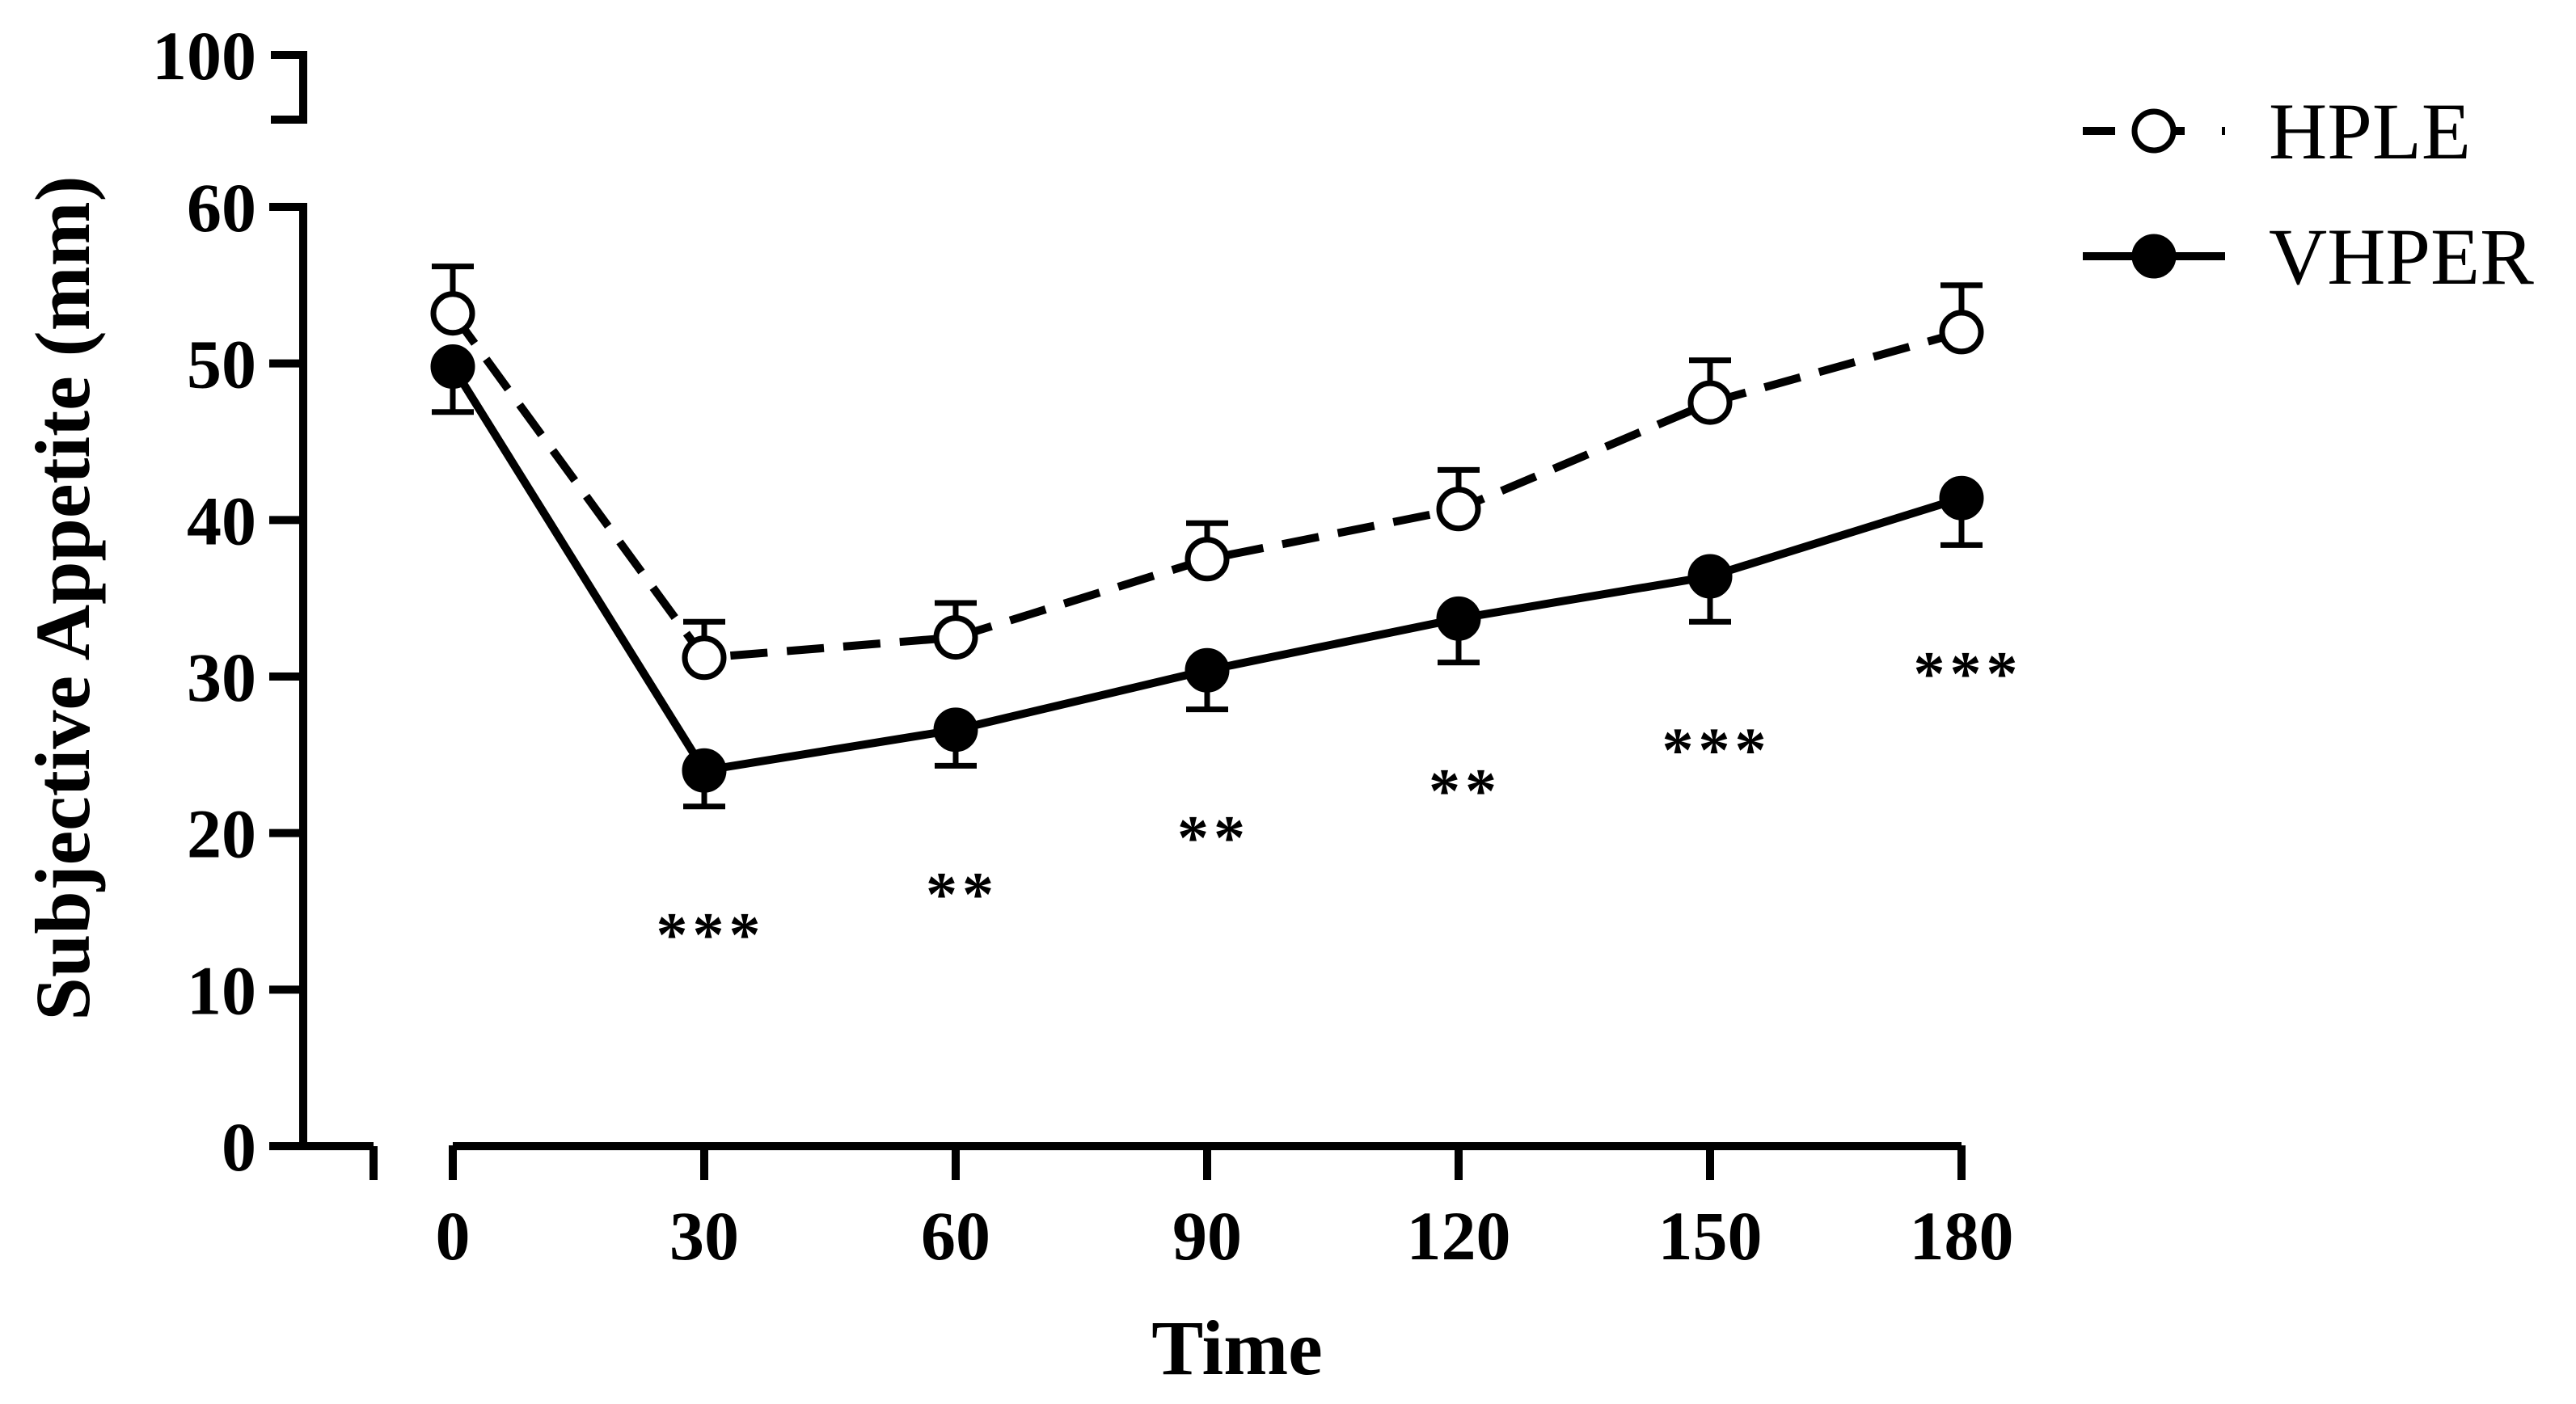 Image resolution: width=2576 pixels, height=1404 pixels. Describe the element at coordinates (1459, 1236) in the screenshot. I see `x-tick-label: 120` at that location.